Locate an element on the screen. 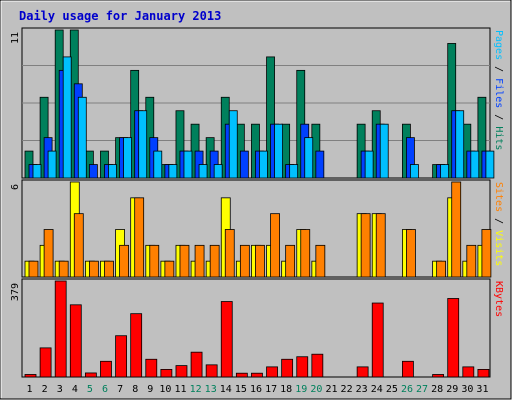 Image resolution: width=512 pixels, height=400 pixels. x-tick-label-day: 7 is located at coordinates (120, 389).